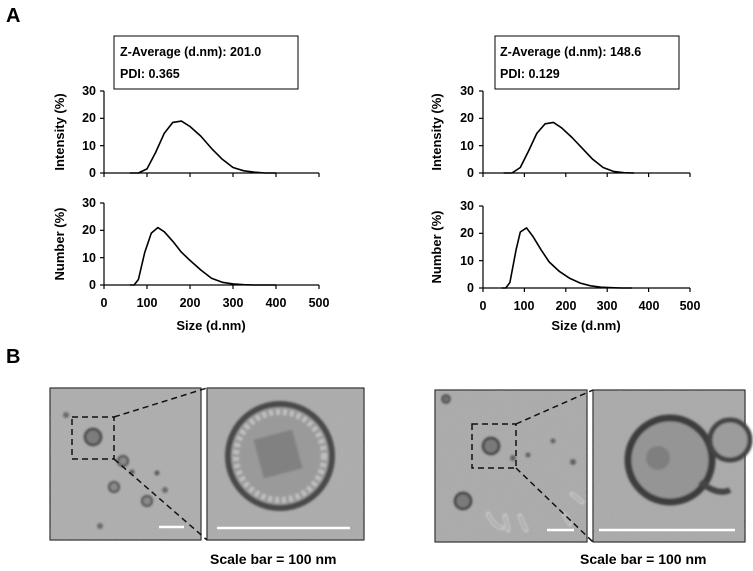 The image size is (753, 571). What do you see at coordinates (587, 62) in the screenshot?
I see `stats-box-right: Z-Average (d.nm): 148.6 PDI: 0.129` at bounding box center [587, 62].